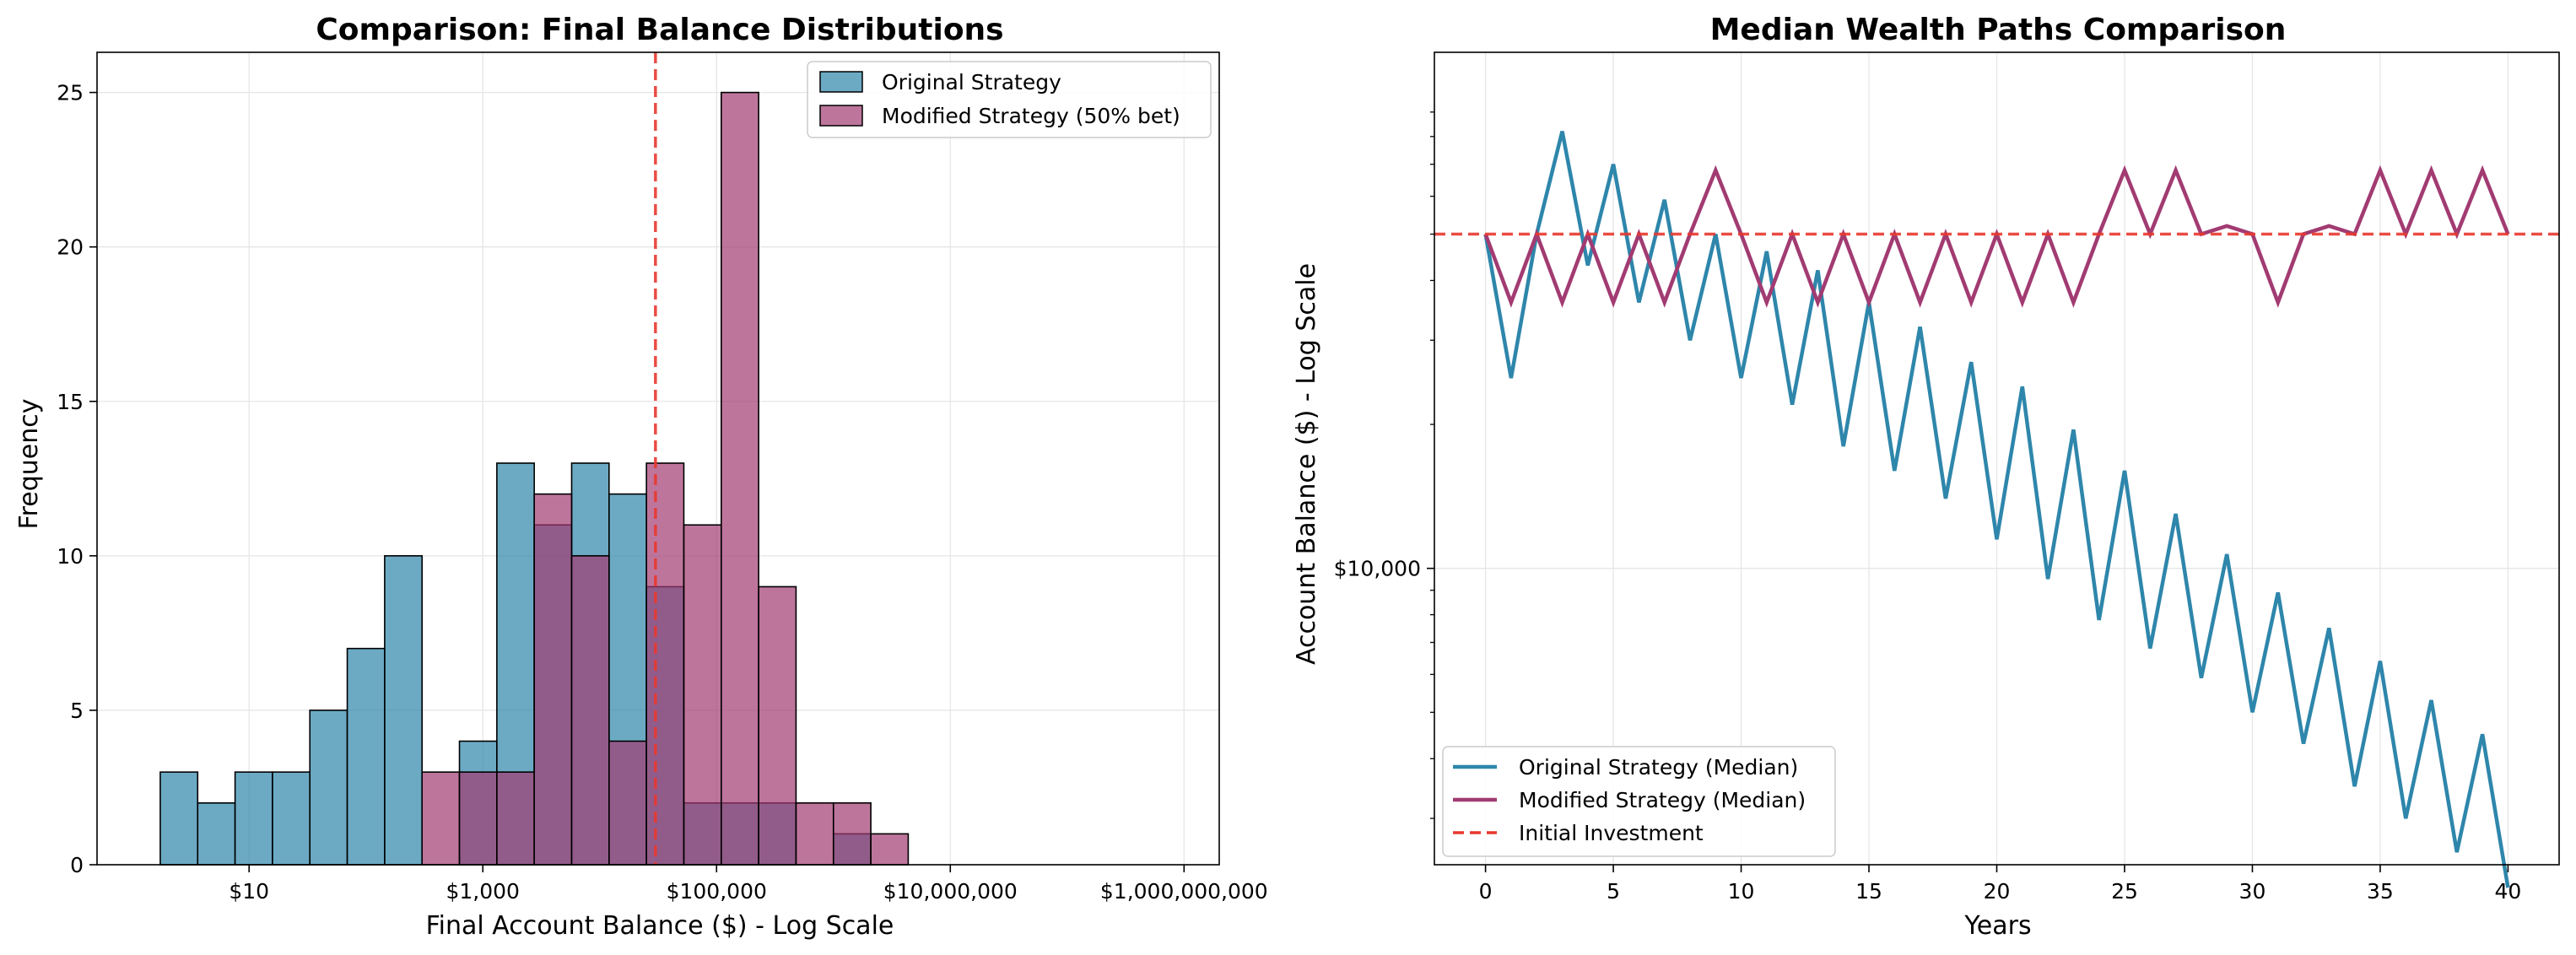 Image resolution: width=2576 pixels, height=955 pixels. I want to click on legend-label-modified-median: Modified Strategy (Median), so click(1662, 800).